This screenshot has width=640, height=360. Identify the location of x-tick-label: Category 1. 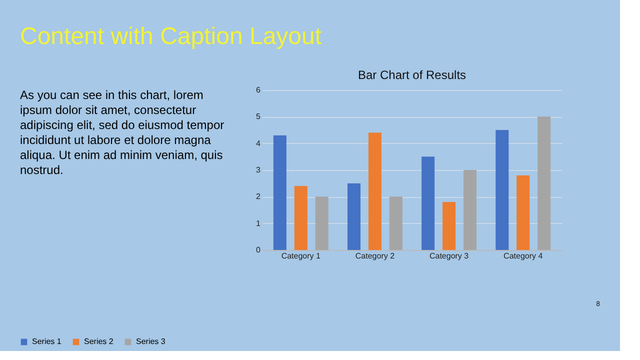
(301, 256).